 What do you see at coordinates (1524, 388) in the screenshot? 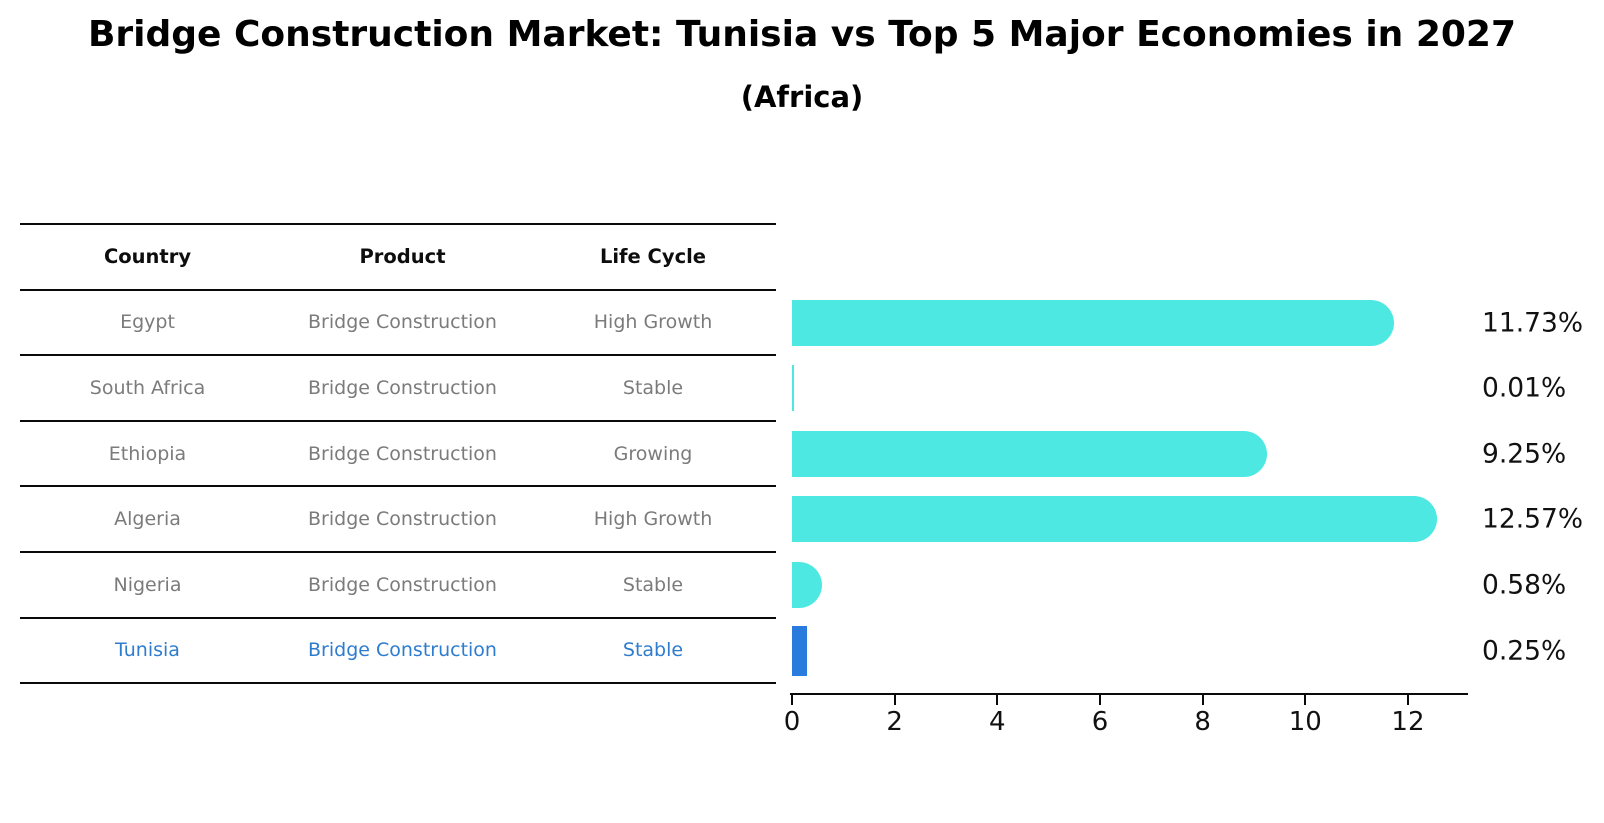
I see `value-label-south-africa: 0.01%` at bounding box center [1524, 388].